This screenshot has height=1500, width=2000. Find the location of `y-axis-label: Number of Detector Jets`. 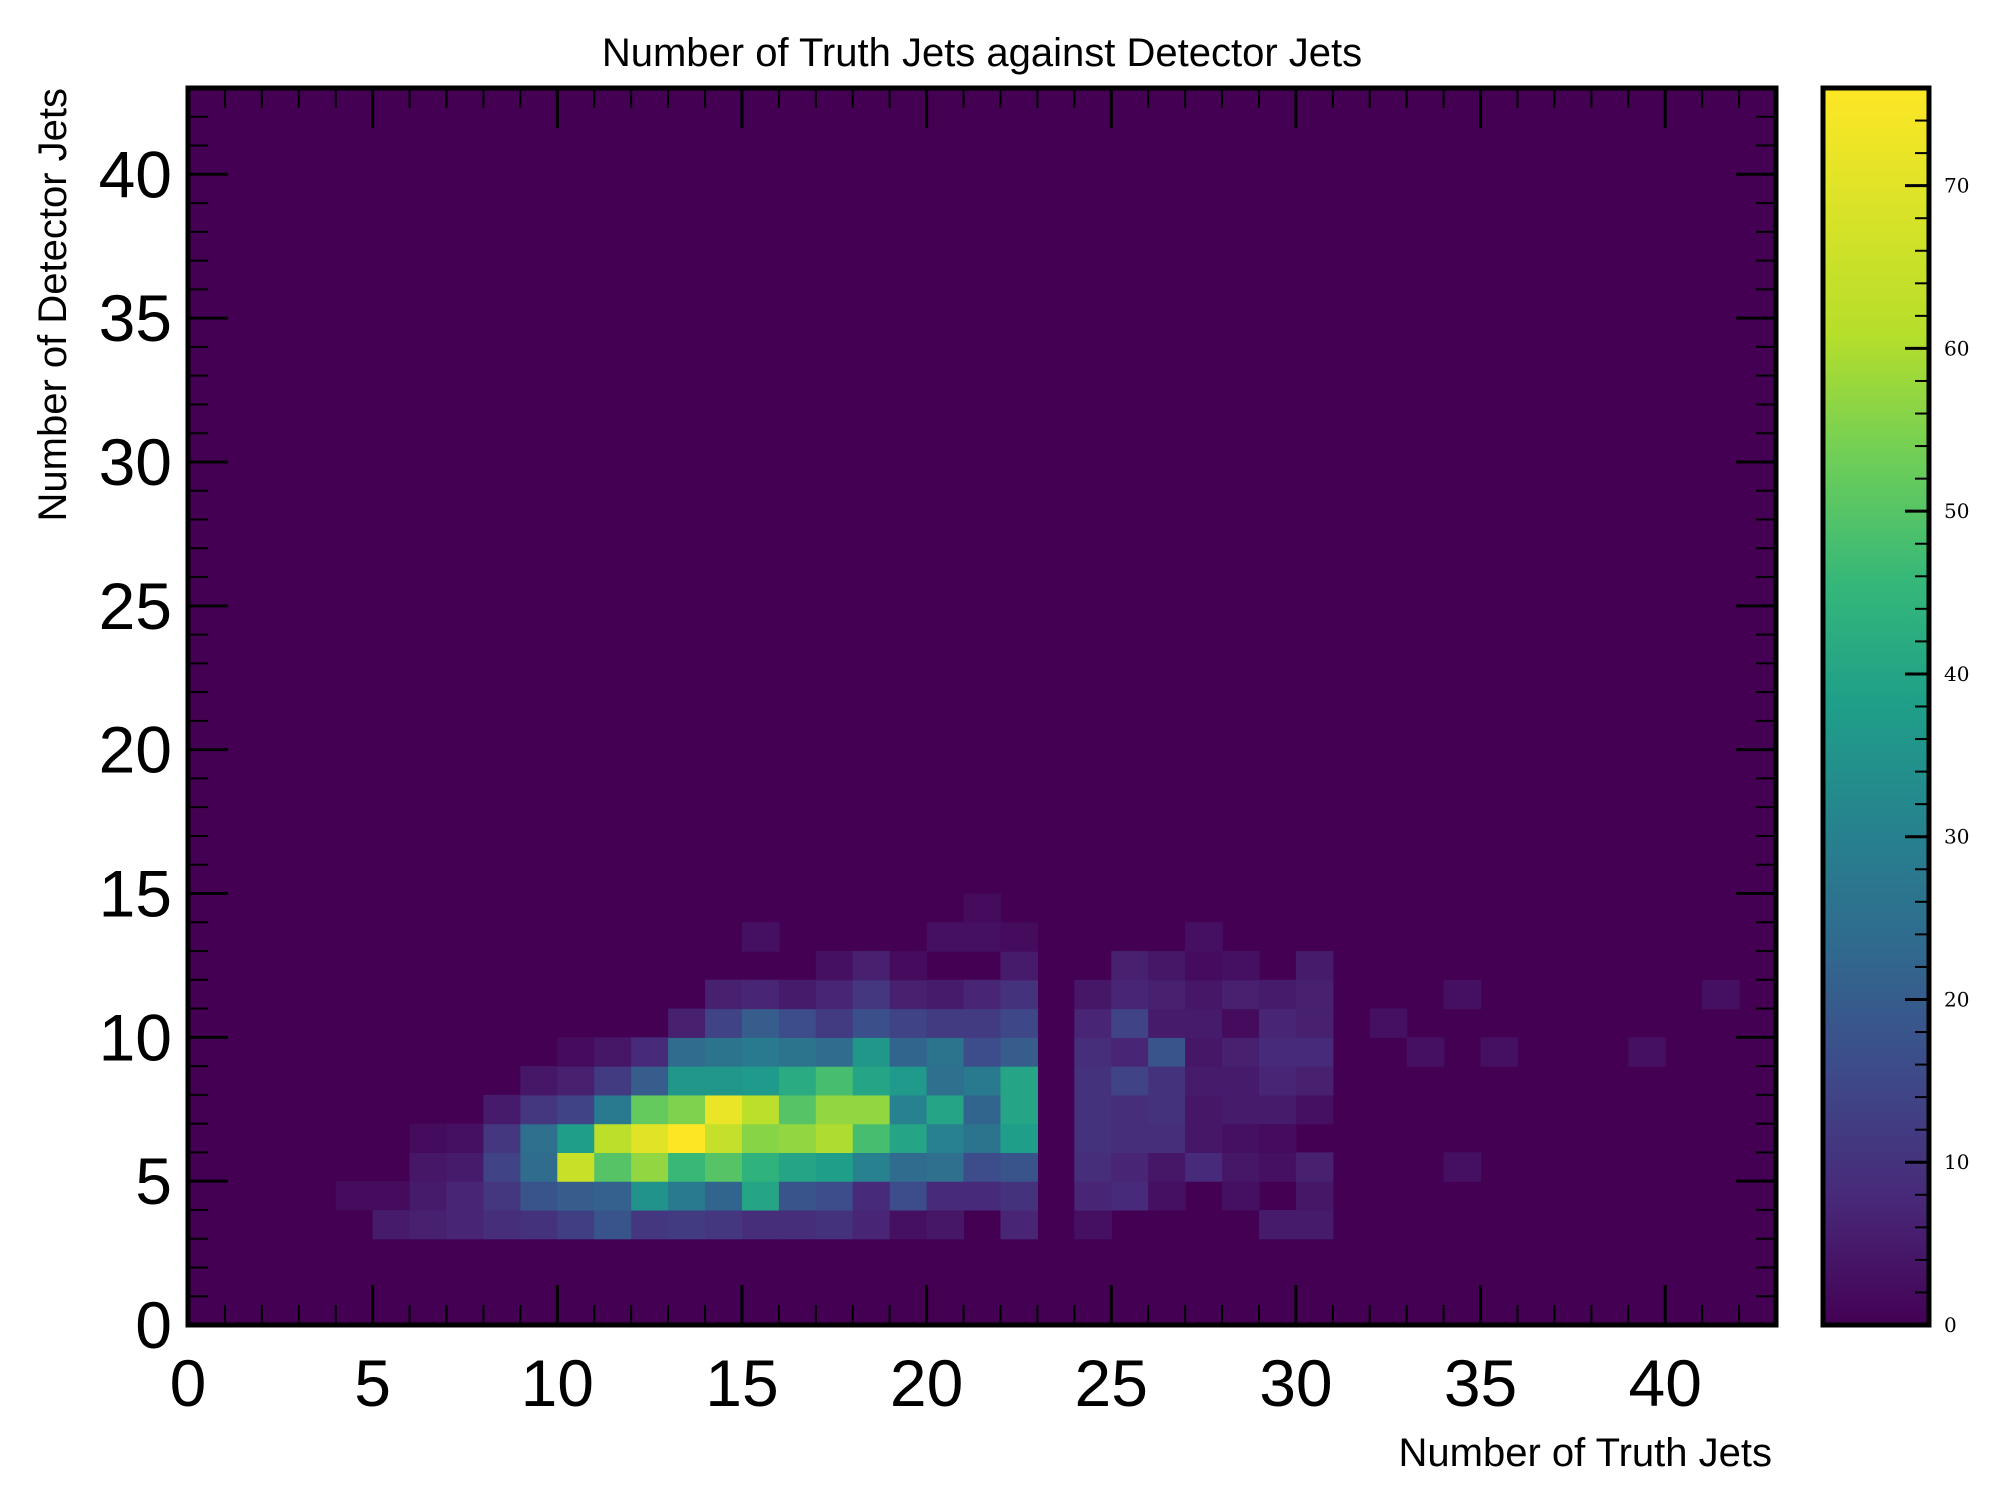

y-axis-label: Number of Detector Jets is located at coordinates (53, 305).